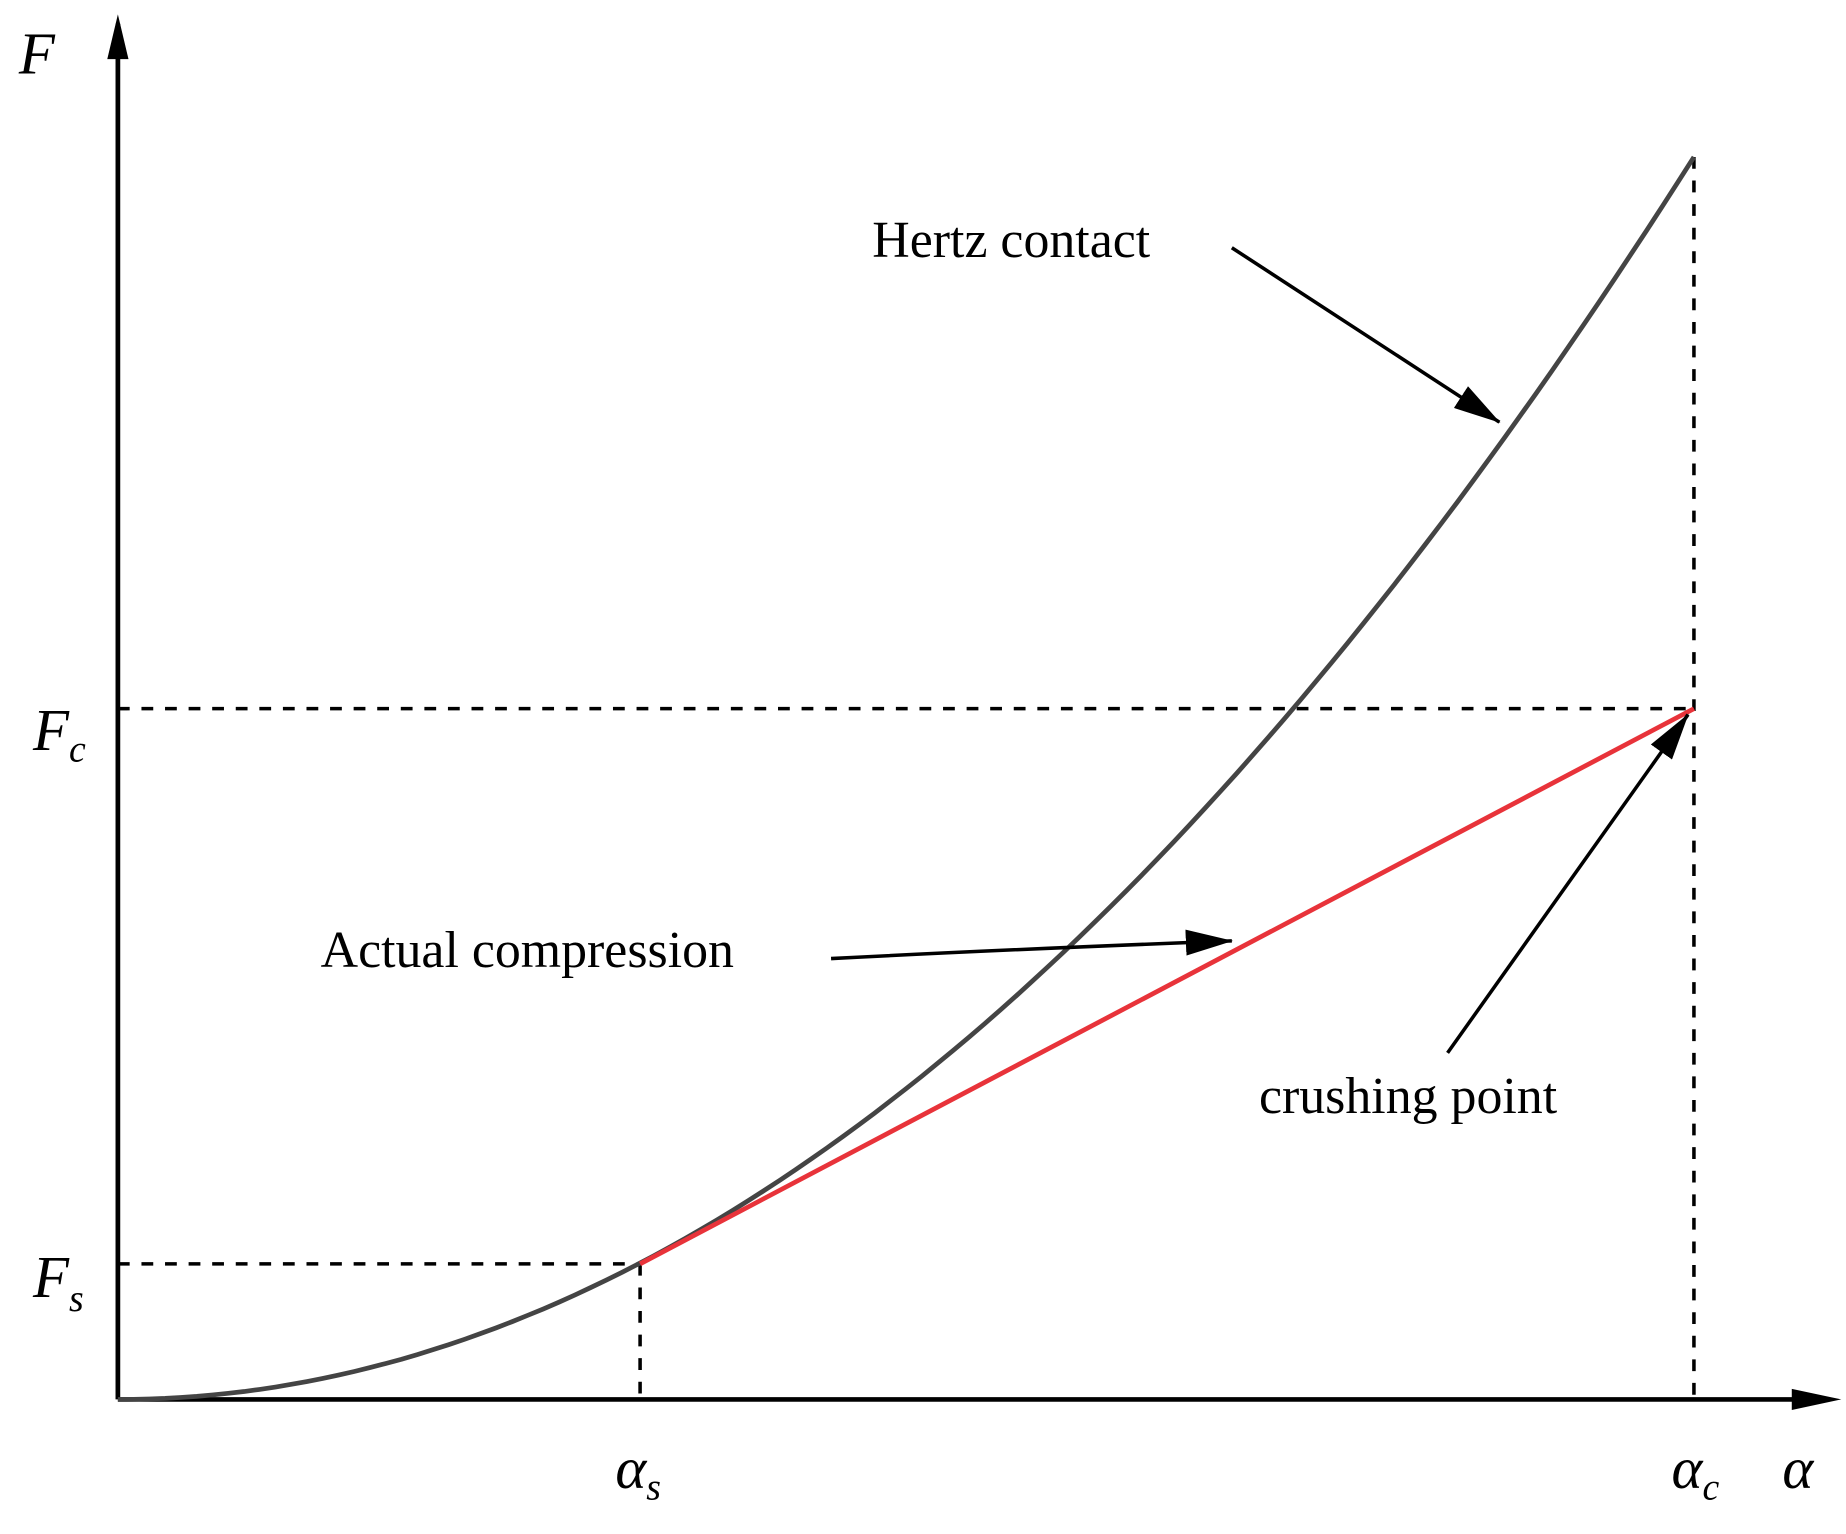 This screenshot has height=1534, width=1846. Describe the element at coordinates (1408, 1096) in the screenshot. I see `annotation: crushing point` at that location.